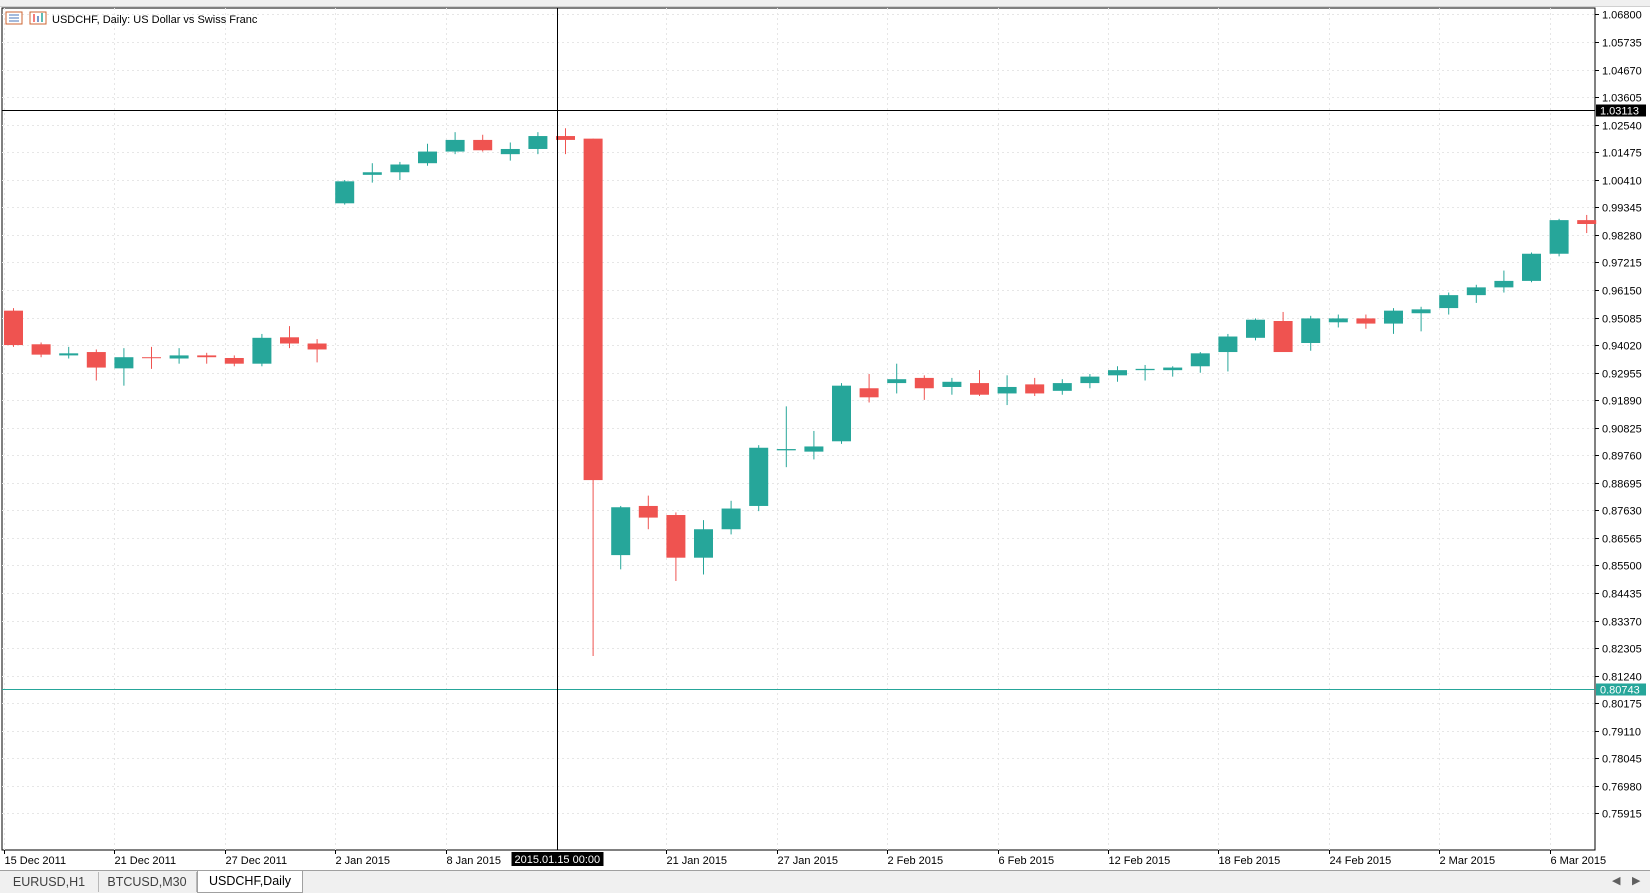 This screenshot has width=1650, height=893. I want to click on x-tick-label: 27 Dec 2011, so click(257, 861).